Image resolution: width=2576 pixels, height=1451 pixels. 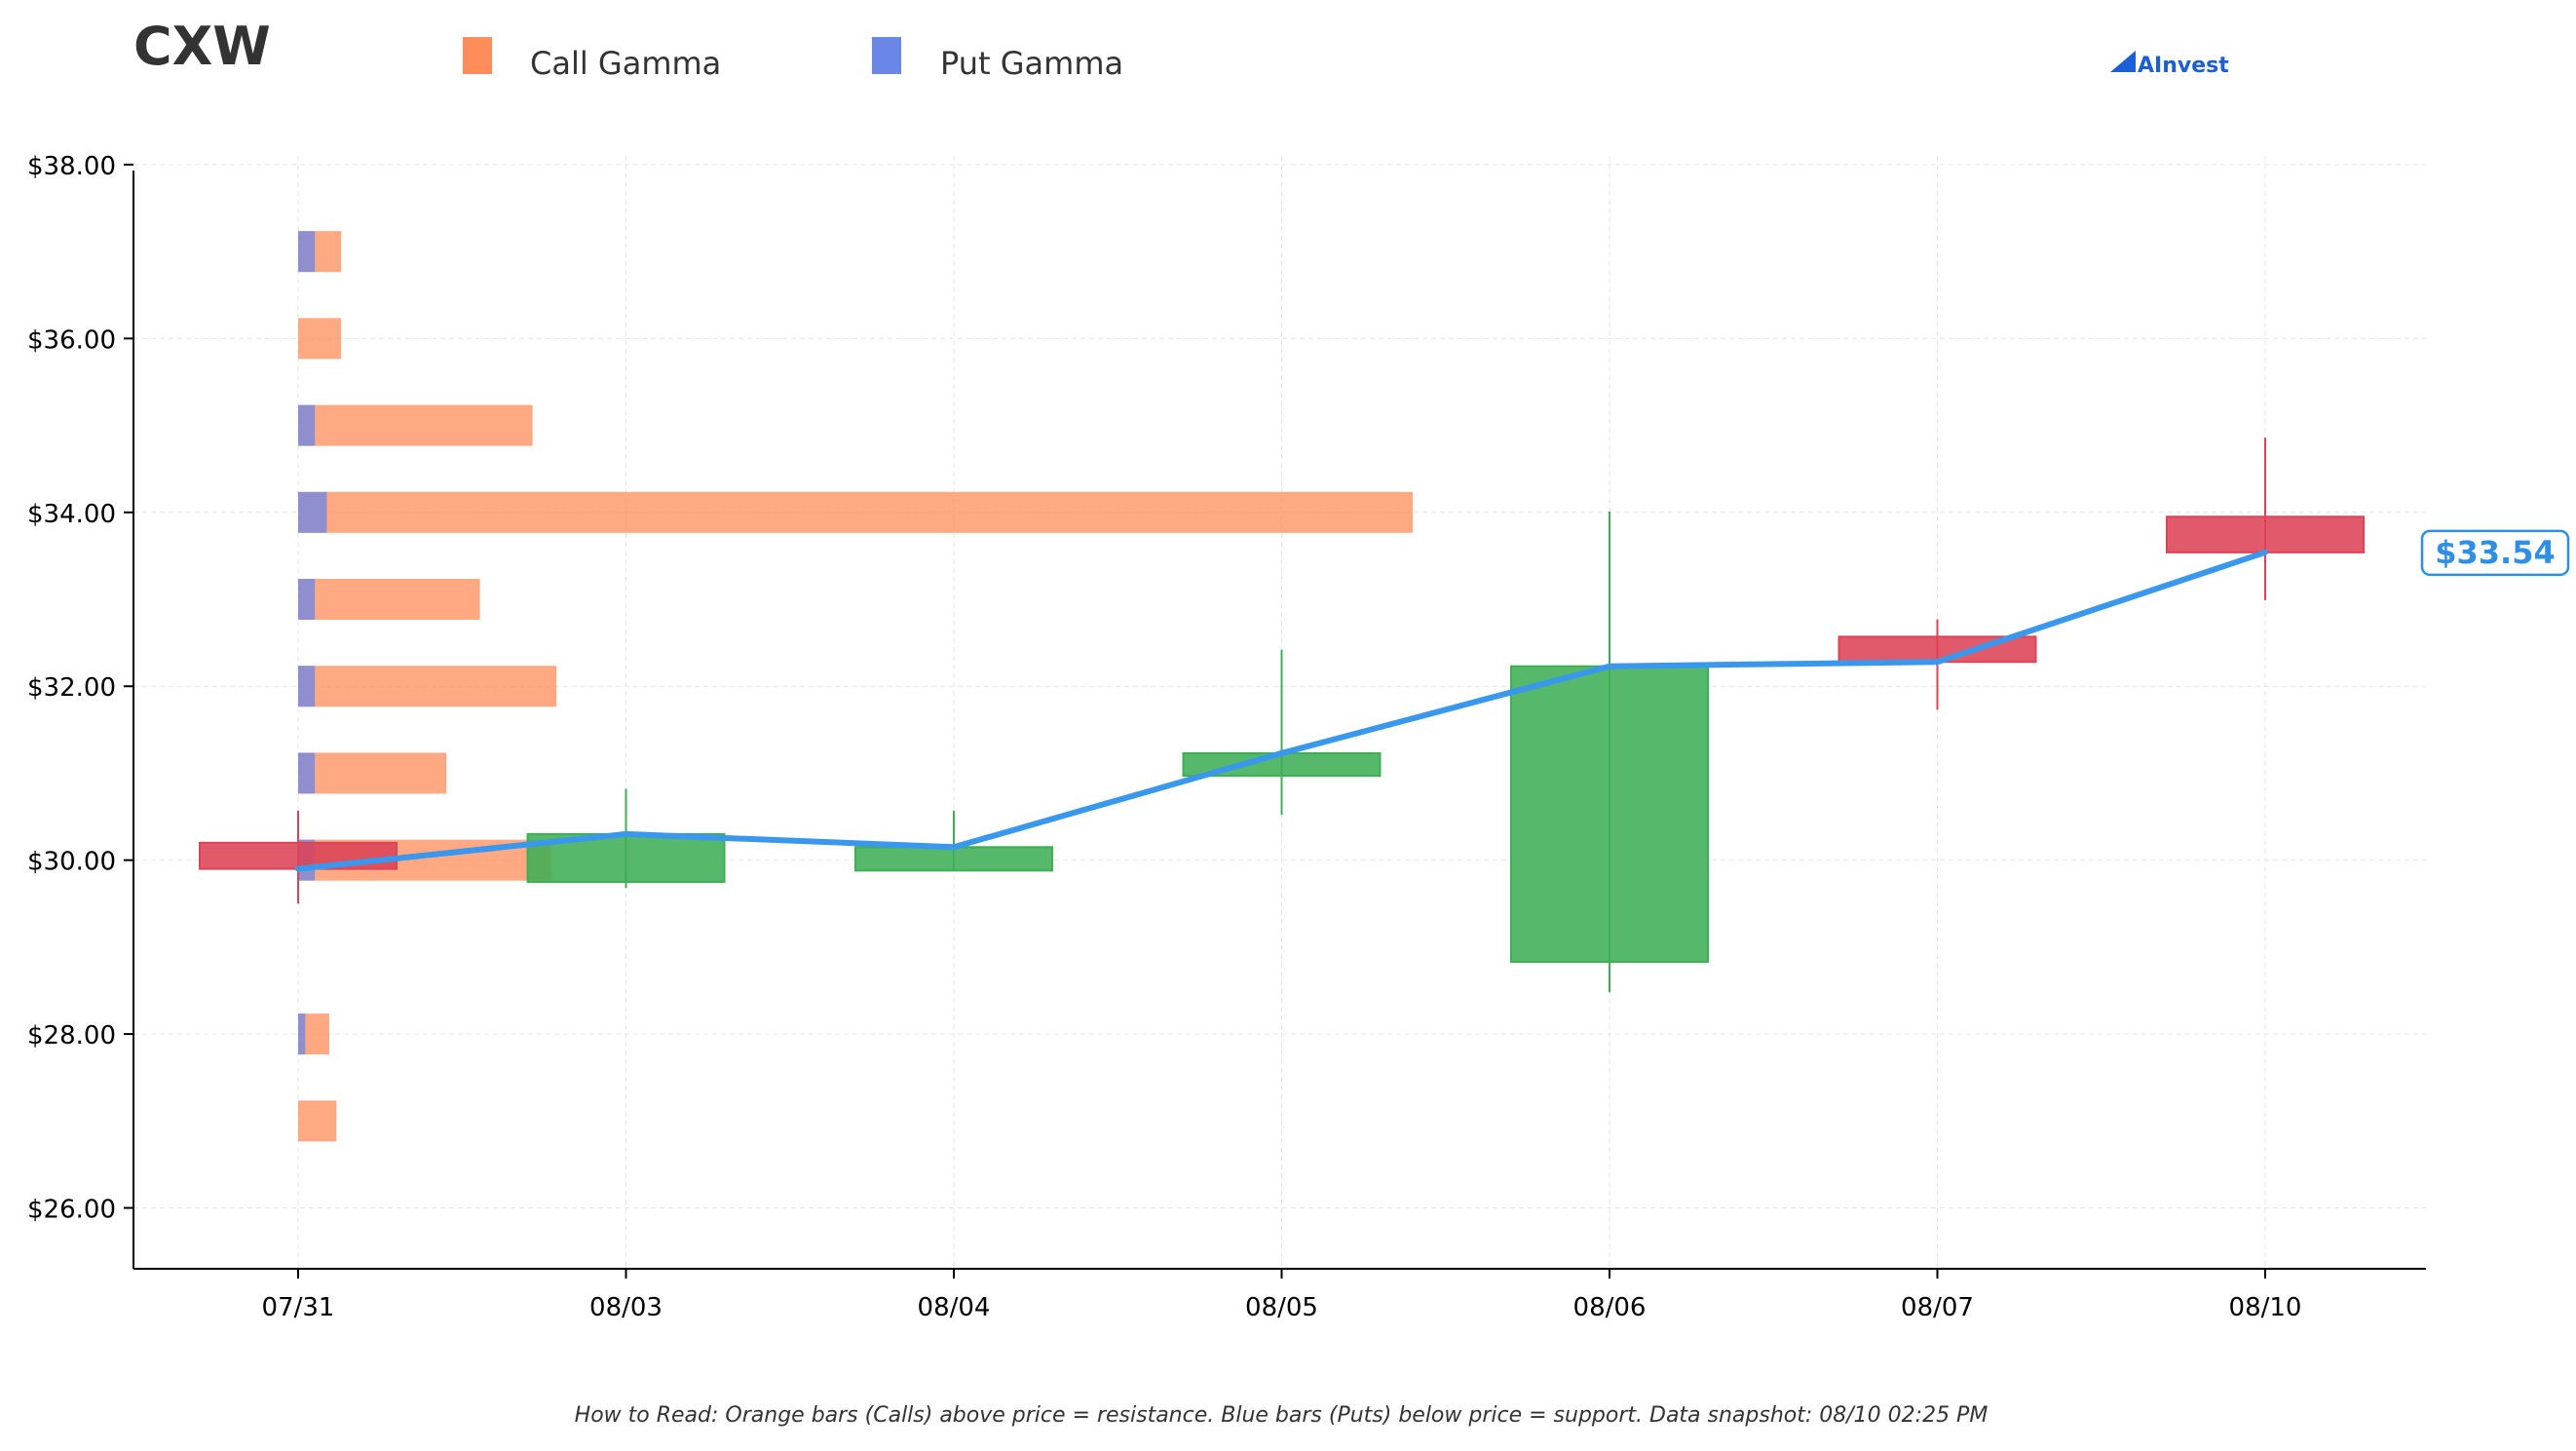 I want to click on brand-name: AInvest, so click(x=2183, y=66).